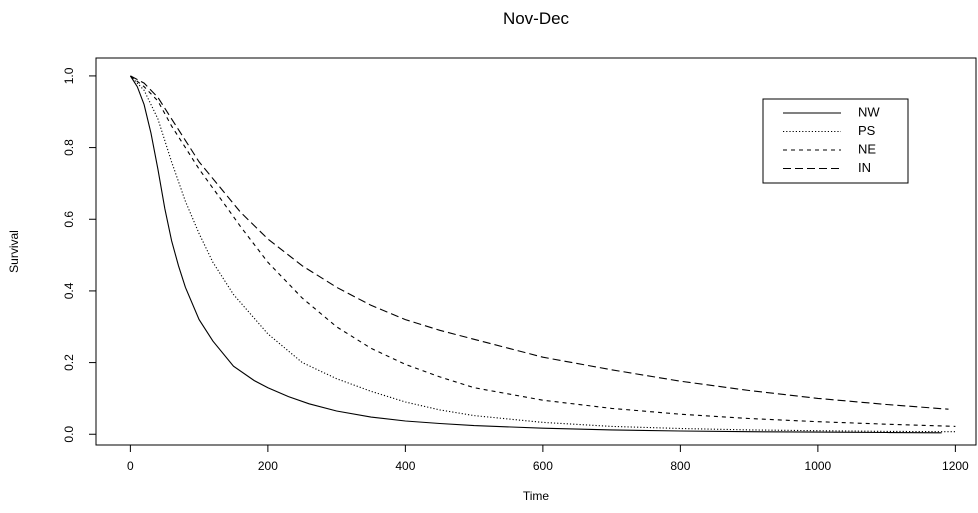 The width and height of the screenshot is (978, 513). Describe the element at coordinates (864, 167) in the screenshot. I see `legend-label-in: IN` at that location.